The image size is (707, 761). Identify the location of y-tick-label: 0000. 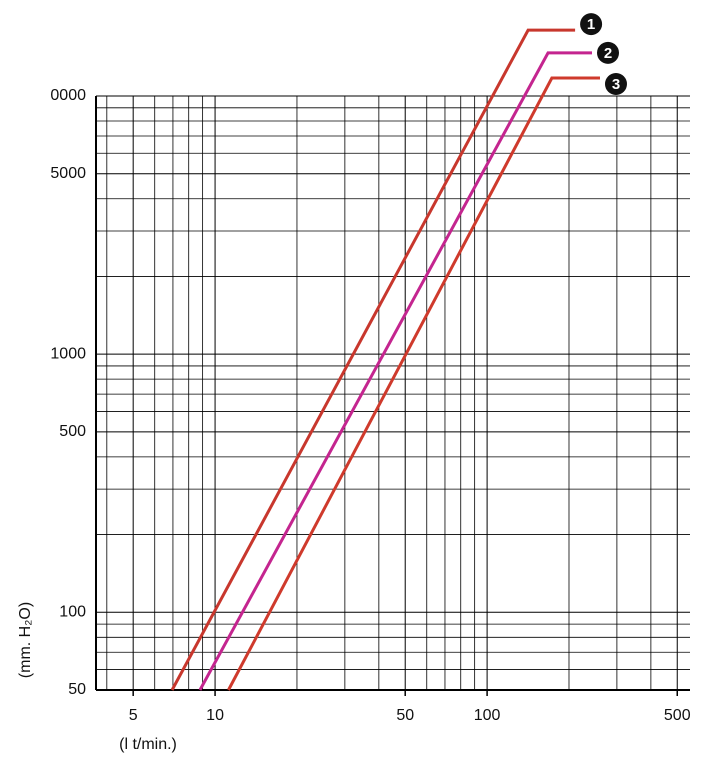
(68, 95).